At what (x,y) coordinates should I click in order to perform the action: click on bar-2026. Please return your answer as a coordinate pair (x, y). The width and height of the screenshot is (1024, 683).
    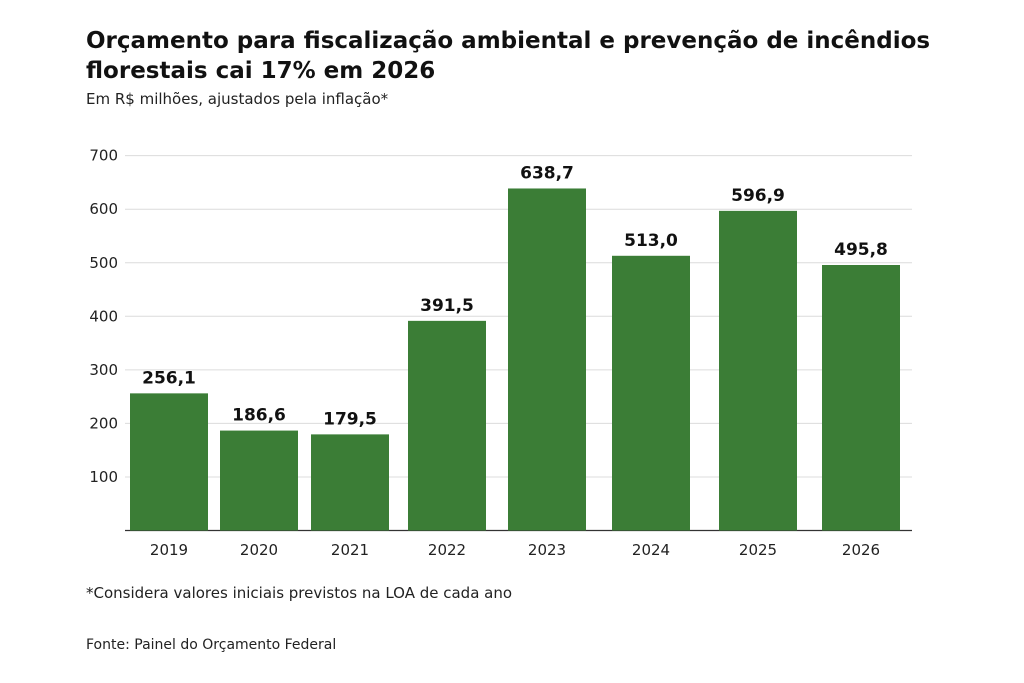
    Looking at the image, I should click on (861, 397).